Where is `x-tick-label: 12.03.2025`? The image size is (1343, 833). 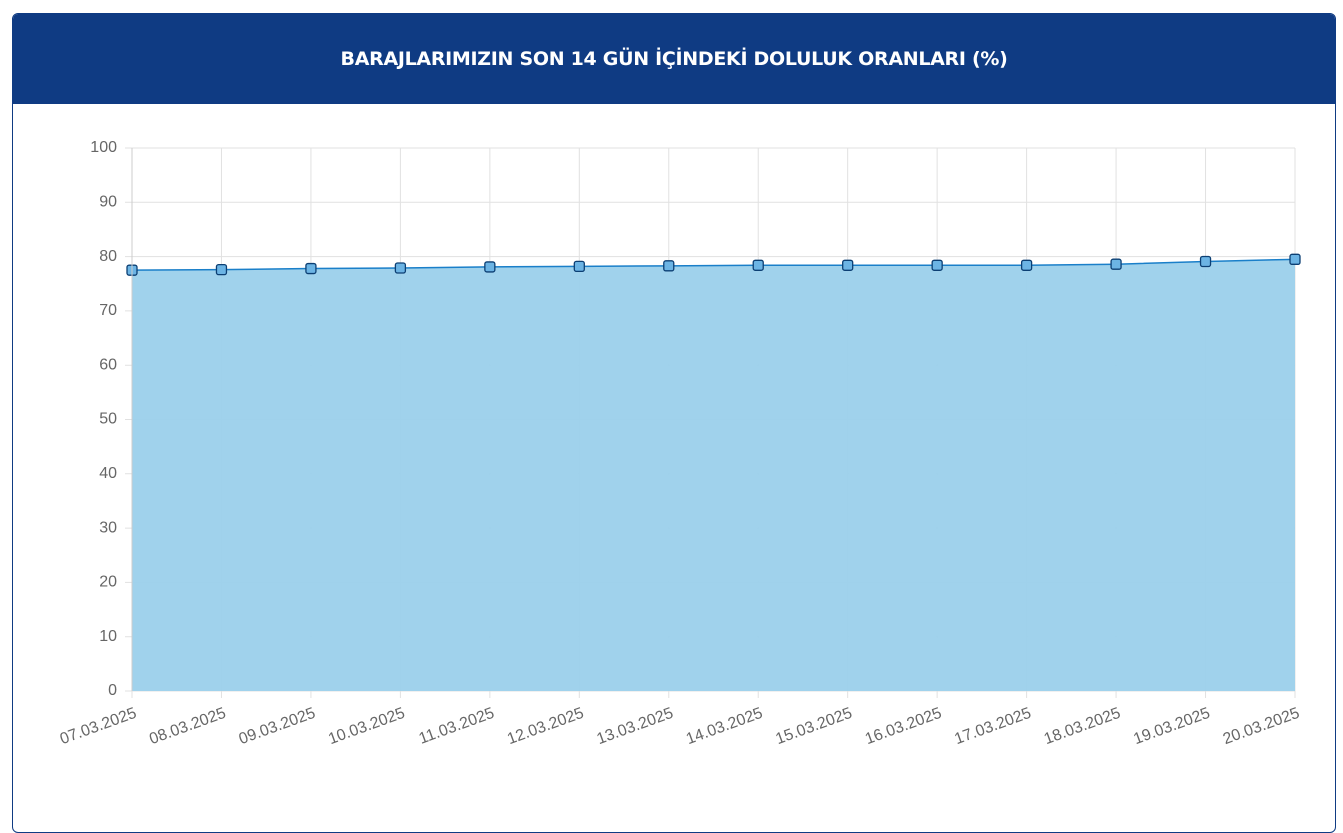 x-tick-label: 12.03.2025 is located at coordinates (545, 726).